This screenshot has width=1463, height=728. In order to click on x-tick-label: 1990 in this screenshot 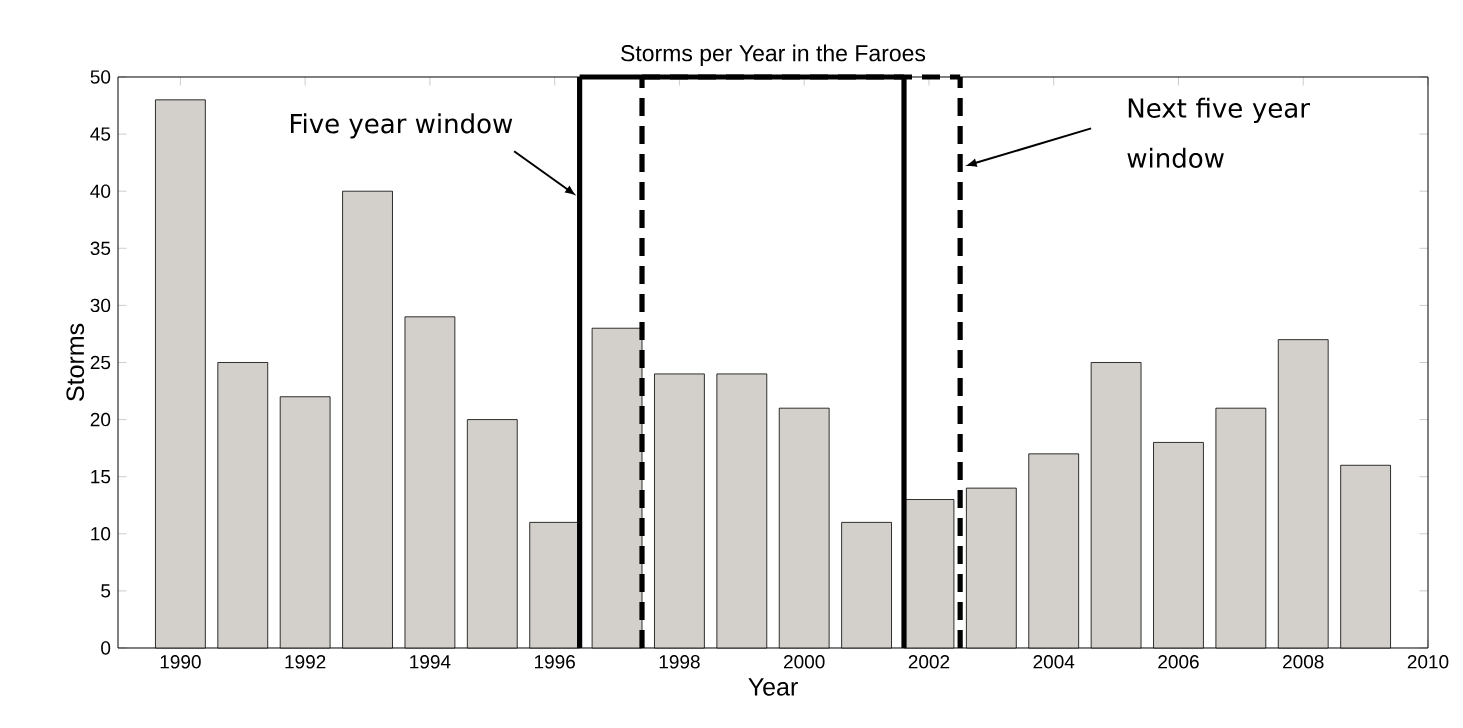, I will do `click(180, 662)`.